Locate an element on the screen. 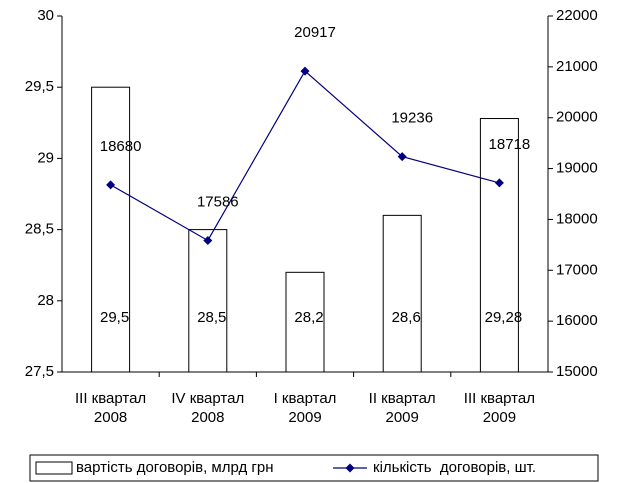 This screenshot has height=483, width=633. bar-value-label: 28,5 is located at coordinates (211, 317).